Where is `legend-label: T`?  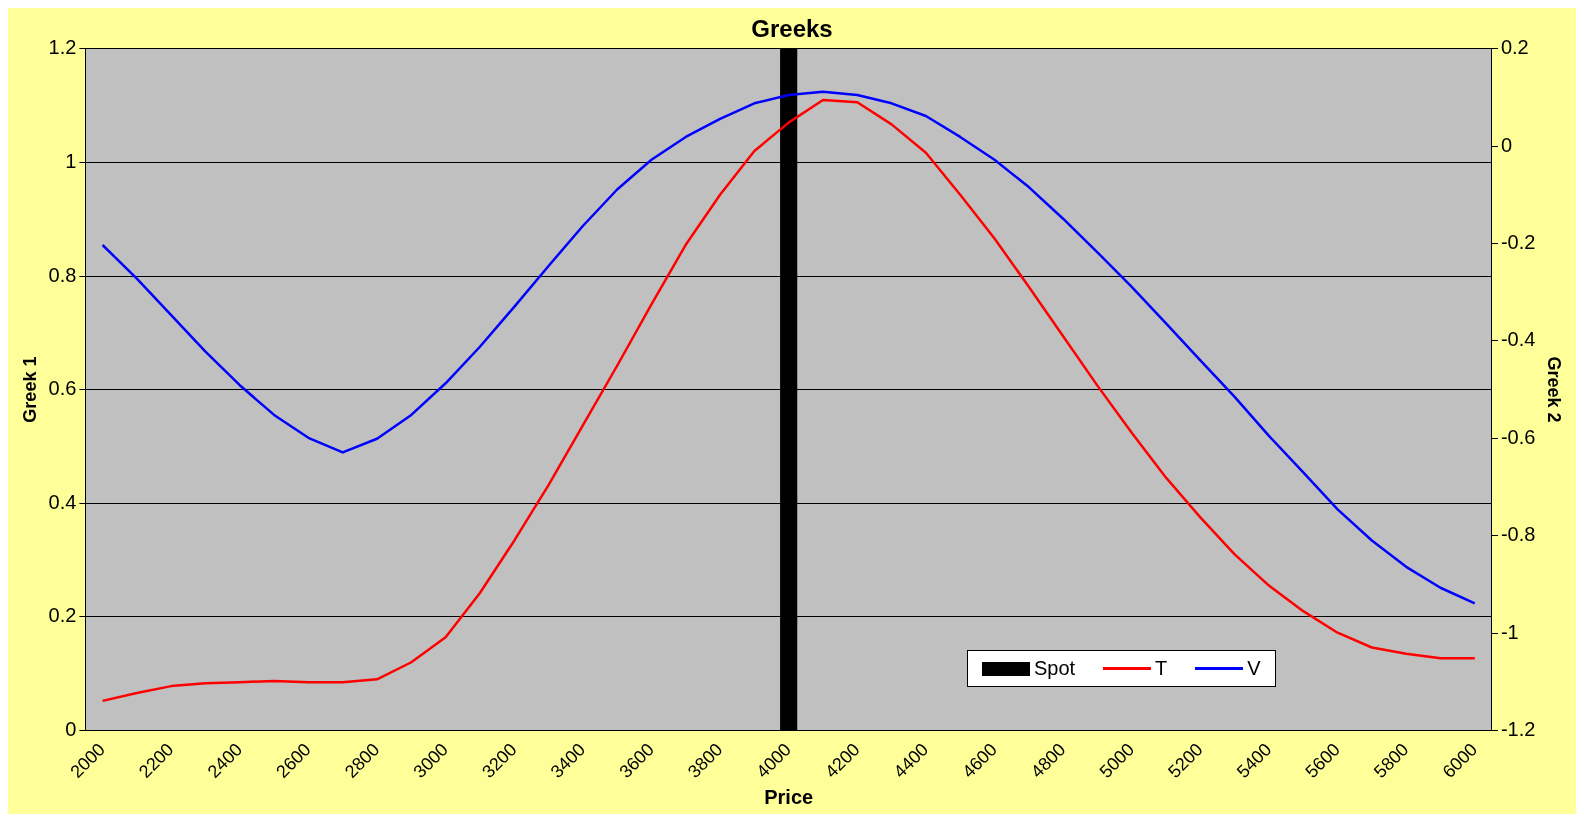 legend-label: T is located at coordinates (1161, 669).